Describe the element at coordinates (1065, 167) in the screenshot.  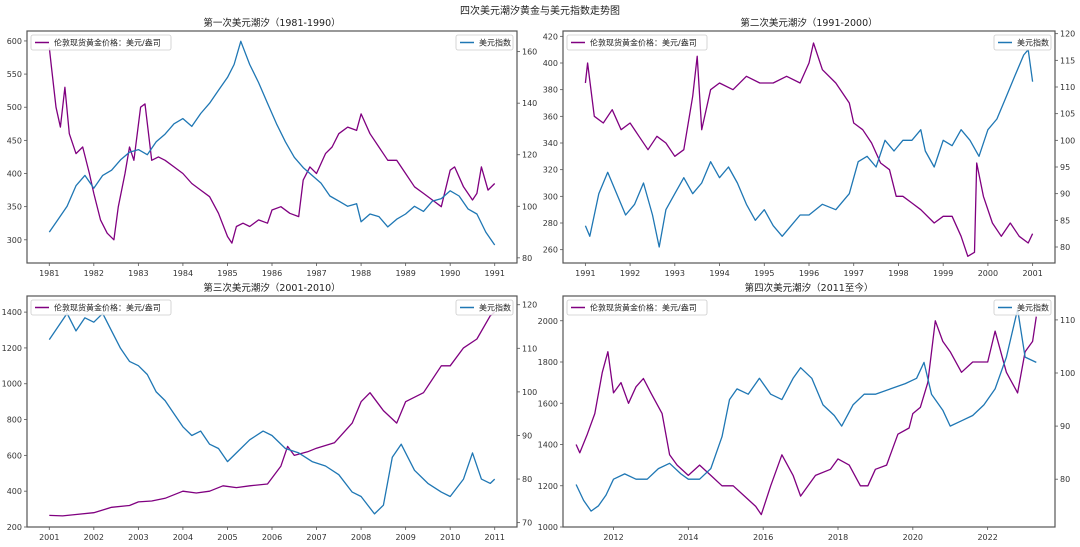
I see `y-right-tick-label: 95` at that location.